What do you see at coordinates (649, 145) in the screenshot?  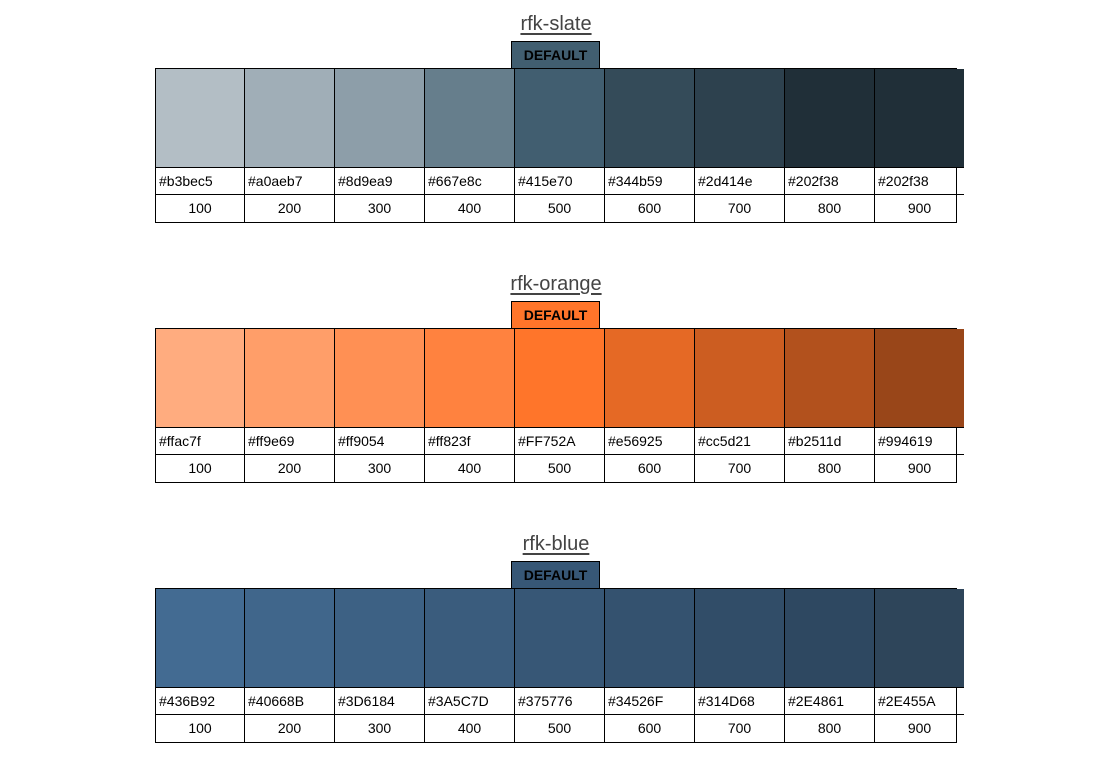 I see `swatch-column: #344b59 600` at bounding box center [649, 145].